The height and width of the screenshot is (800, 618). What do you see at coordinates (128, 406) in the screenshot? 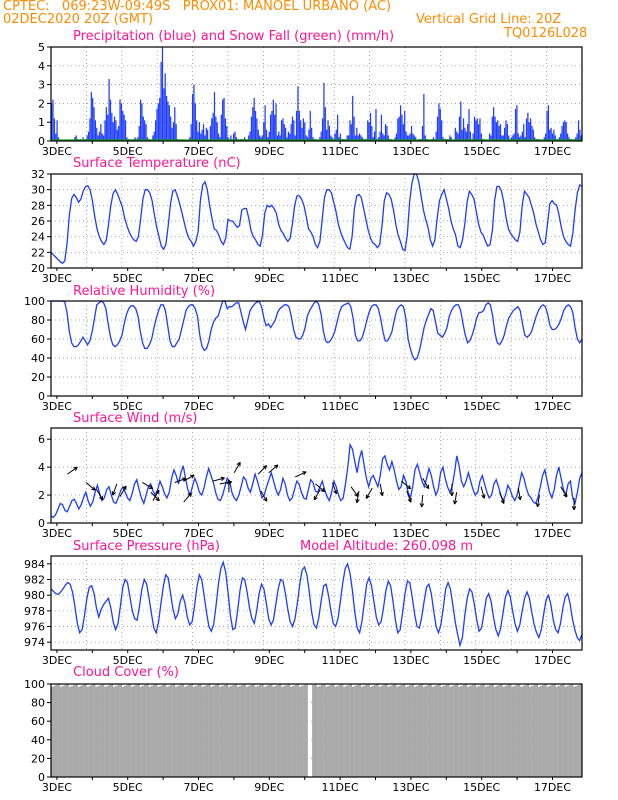
I see `rh-xtick-label: 5DEC` at bounding box center [128, 406].